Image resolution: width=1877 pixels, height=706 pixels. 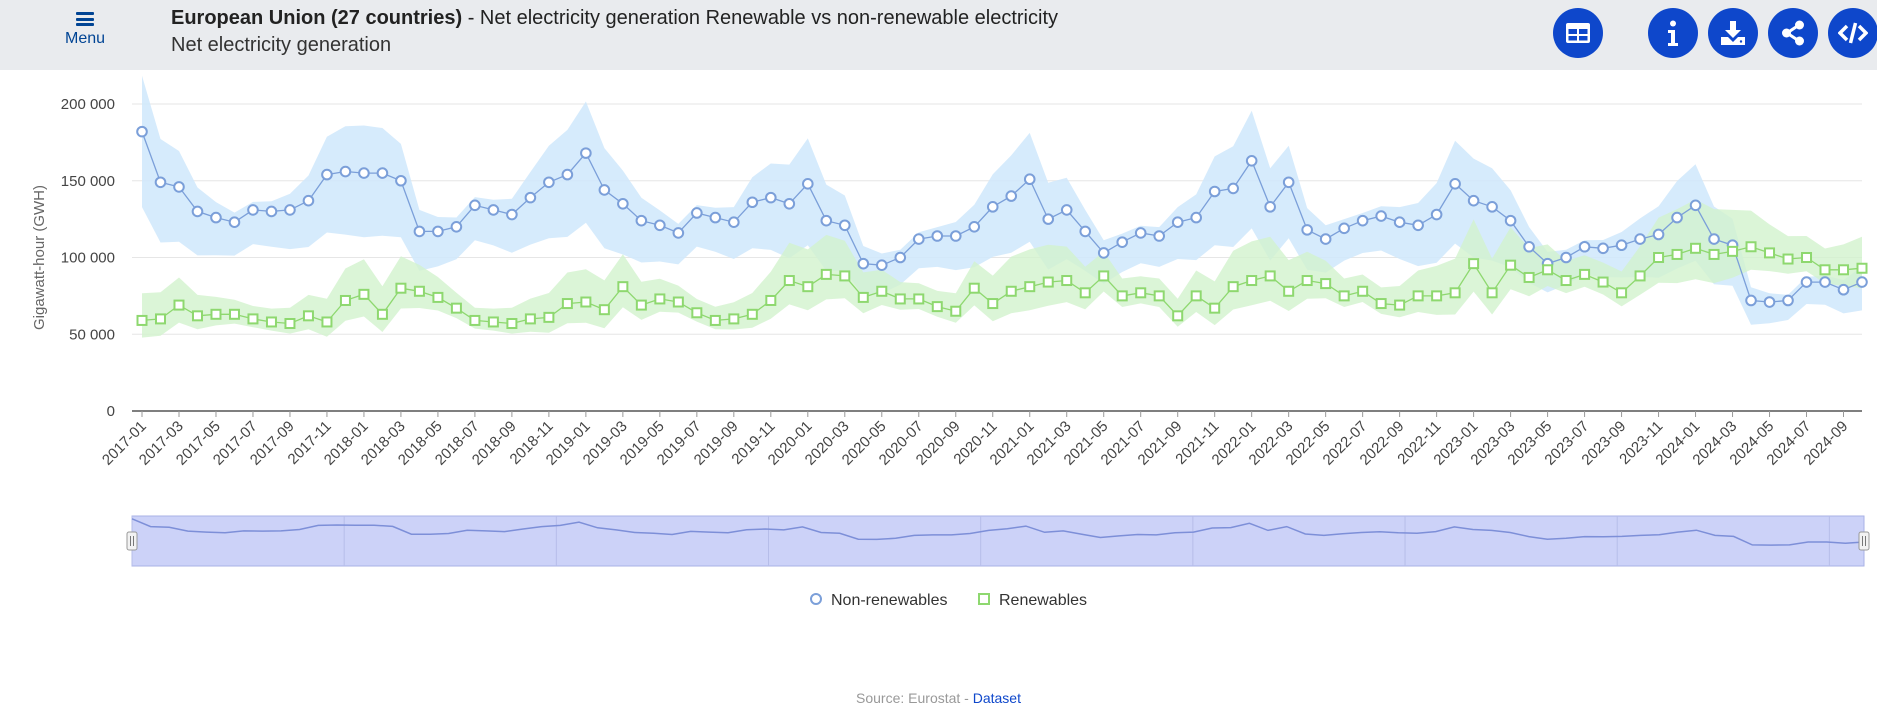 I want to click on navigator-selection, so click(x=998, y=541).